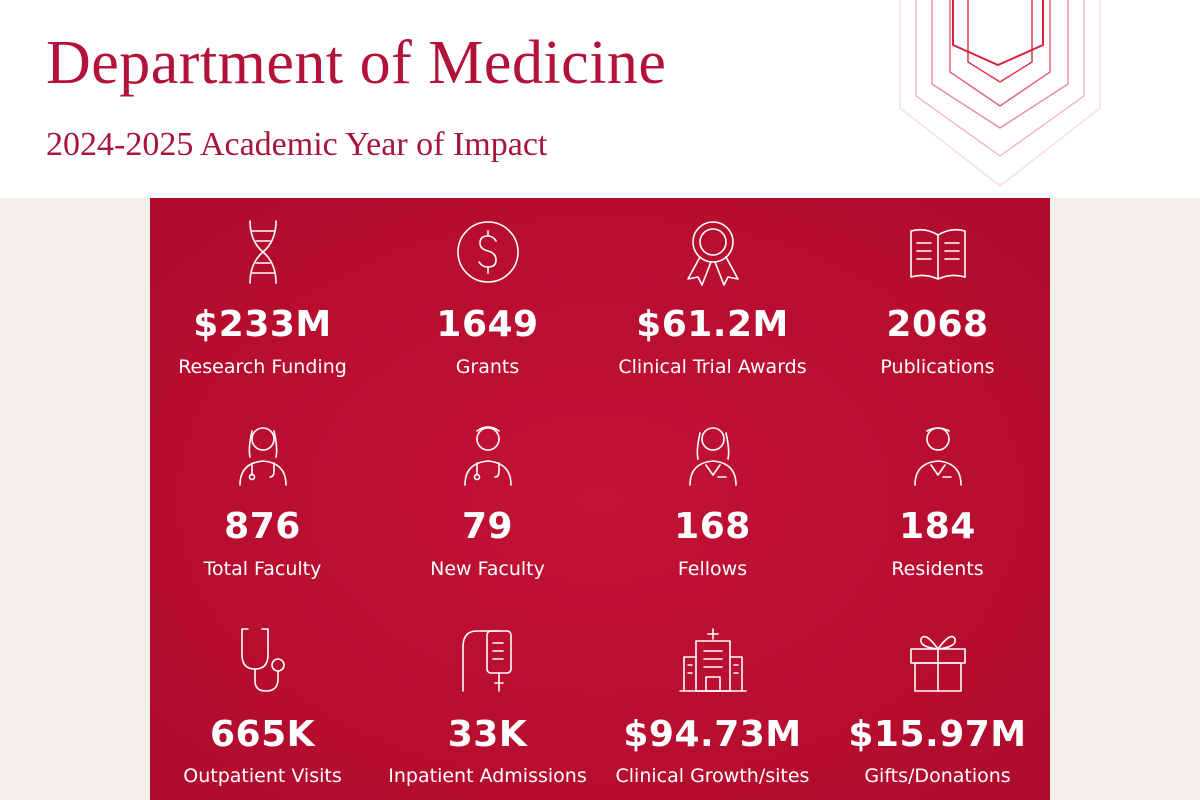  Describe the element at coordinates (487, 299) in the screenshot. I see `stat-card: 1649 Grants` at that location.